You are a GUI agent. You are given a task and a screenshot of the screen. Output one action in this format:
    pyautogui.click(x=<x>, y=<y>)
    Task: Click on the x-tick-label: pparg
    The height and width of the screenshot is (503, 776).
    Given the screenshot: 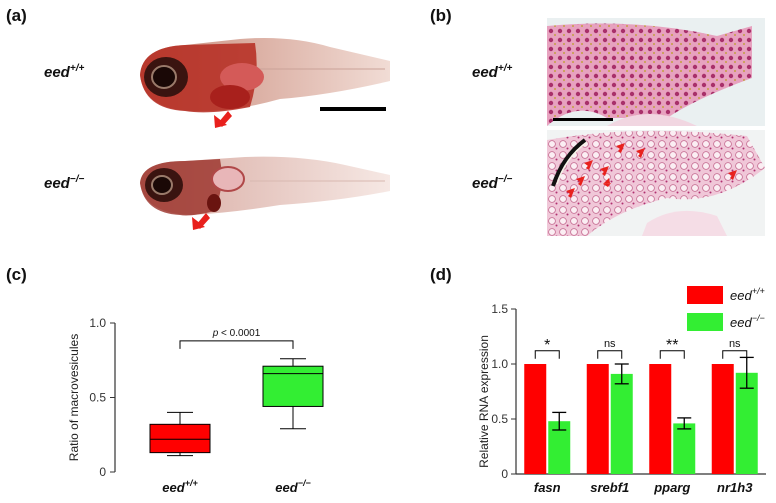 What is the action you would take?
    pyautogui.click(x=671, y=487)
    